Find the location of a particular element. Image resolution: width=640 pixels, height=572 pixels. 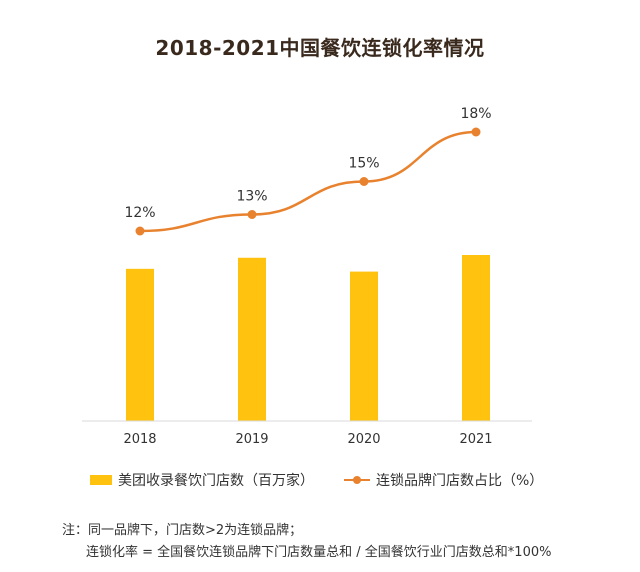

line-data-label: 12% is located at coordinates (139, 213).